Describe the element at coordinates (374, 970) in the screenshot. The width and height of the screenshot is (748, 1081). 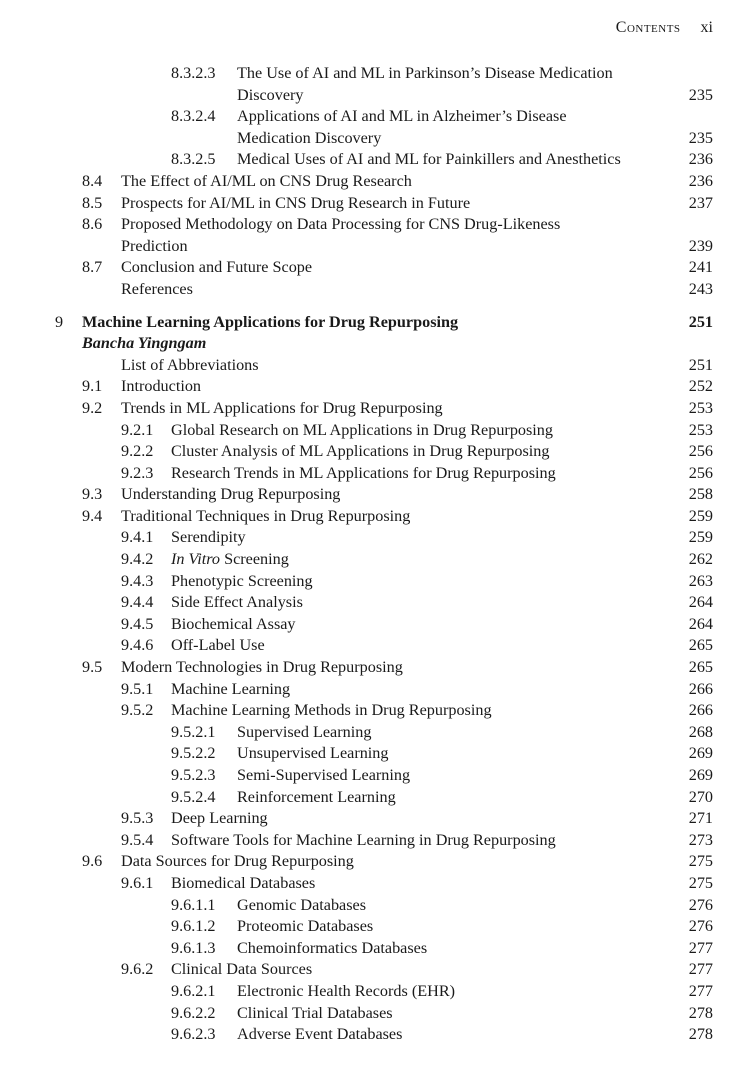
I see `toc-entry: 9.6.2 Clinical Data Sources 277` at that location.